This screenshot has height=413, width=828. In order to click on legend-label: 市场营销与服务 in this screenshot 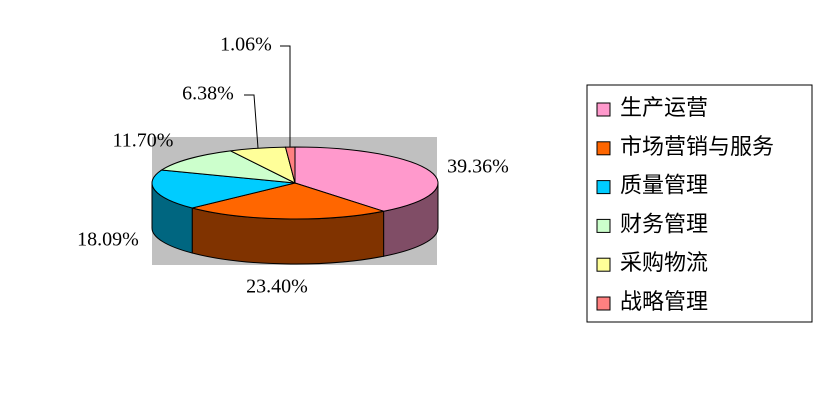, I will do `click(697, 146)`.